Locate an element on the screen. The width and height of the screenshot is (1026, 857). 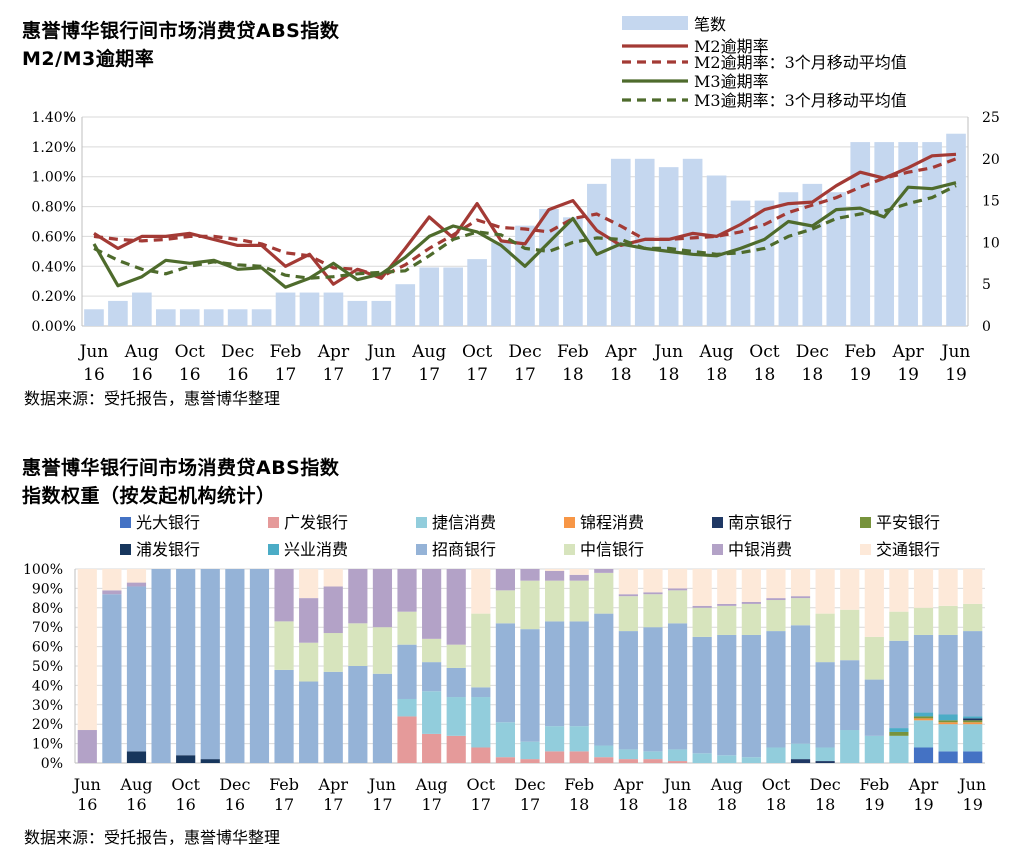
legend-label: 平安银行 is located at coordinates (908, 522).